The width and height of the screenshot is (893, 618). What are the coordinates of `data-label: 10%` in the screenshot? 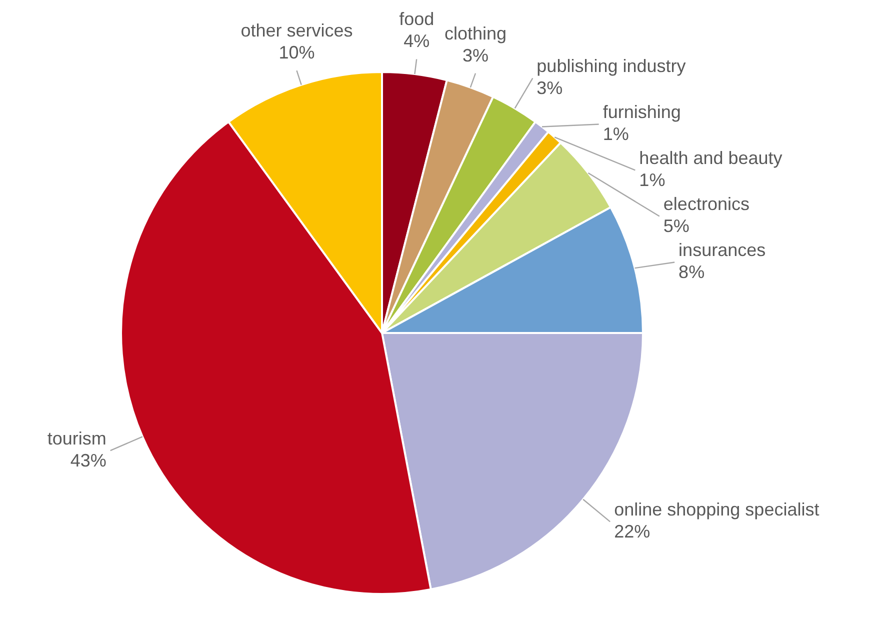 It's located at (296, 52).